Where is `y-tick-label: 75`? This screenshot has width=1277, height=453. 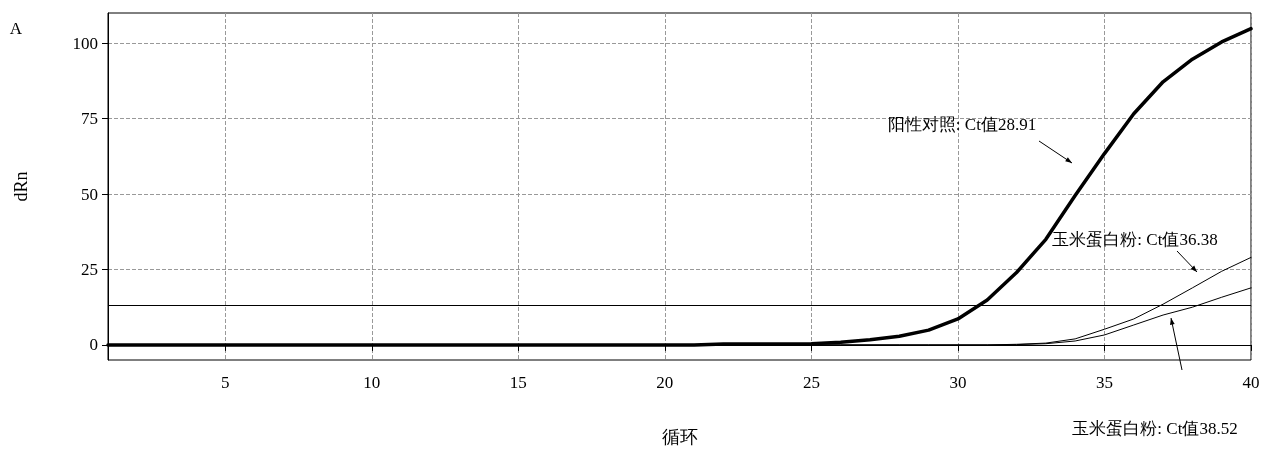
y-tick-label: 75 is located at coordinates (89, 119).